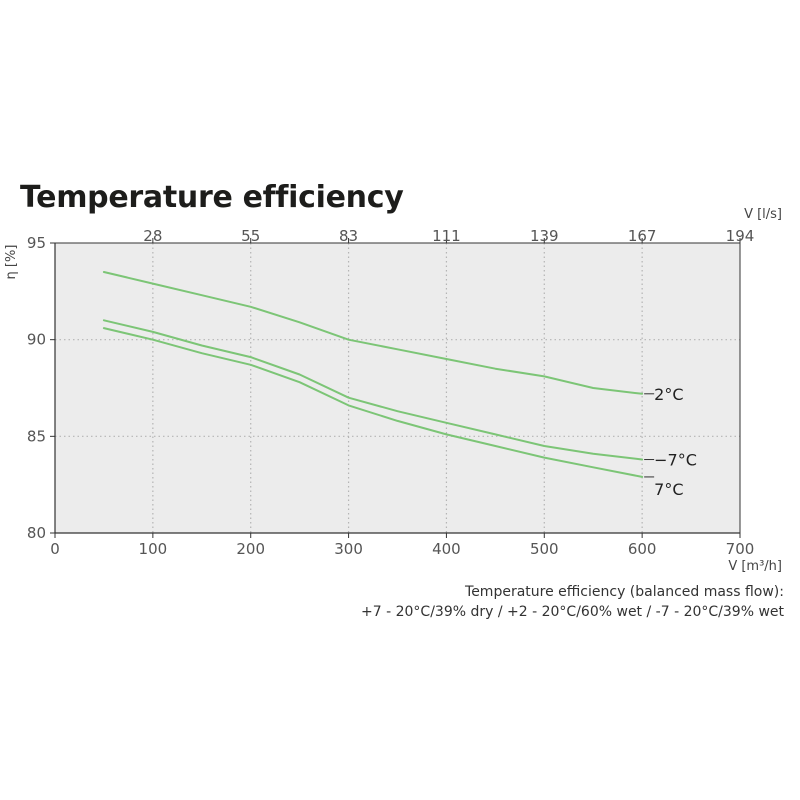 This screenshot has width=800, height=800. Describe the element at coordinates (36, 436) in the screenshot. I see `y-tick-label: 85` at that location.